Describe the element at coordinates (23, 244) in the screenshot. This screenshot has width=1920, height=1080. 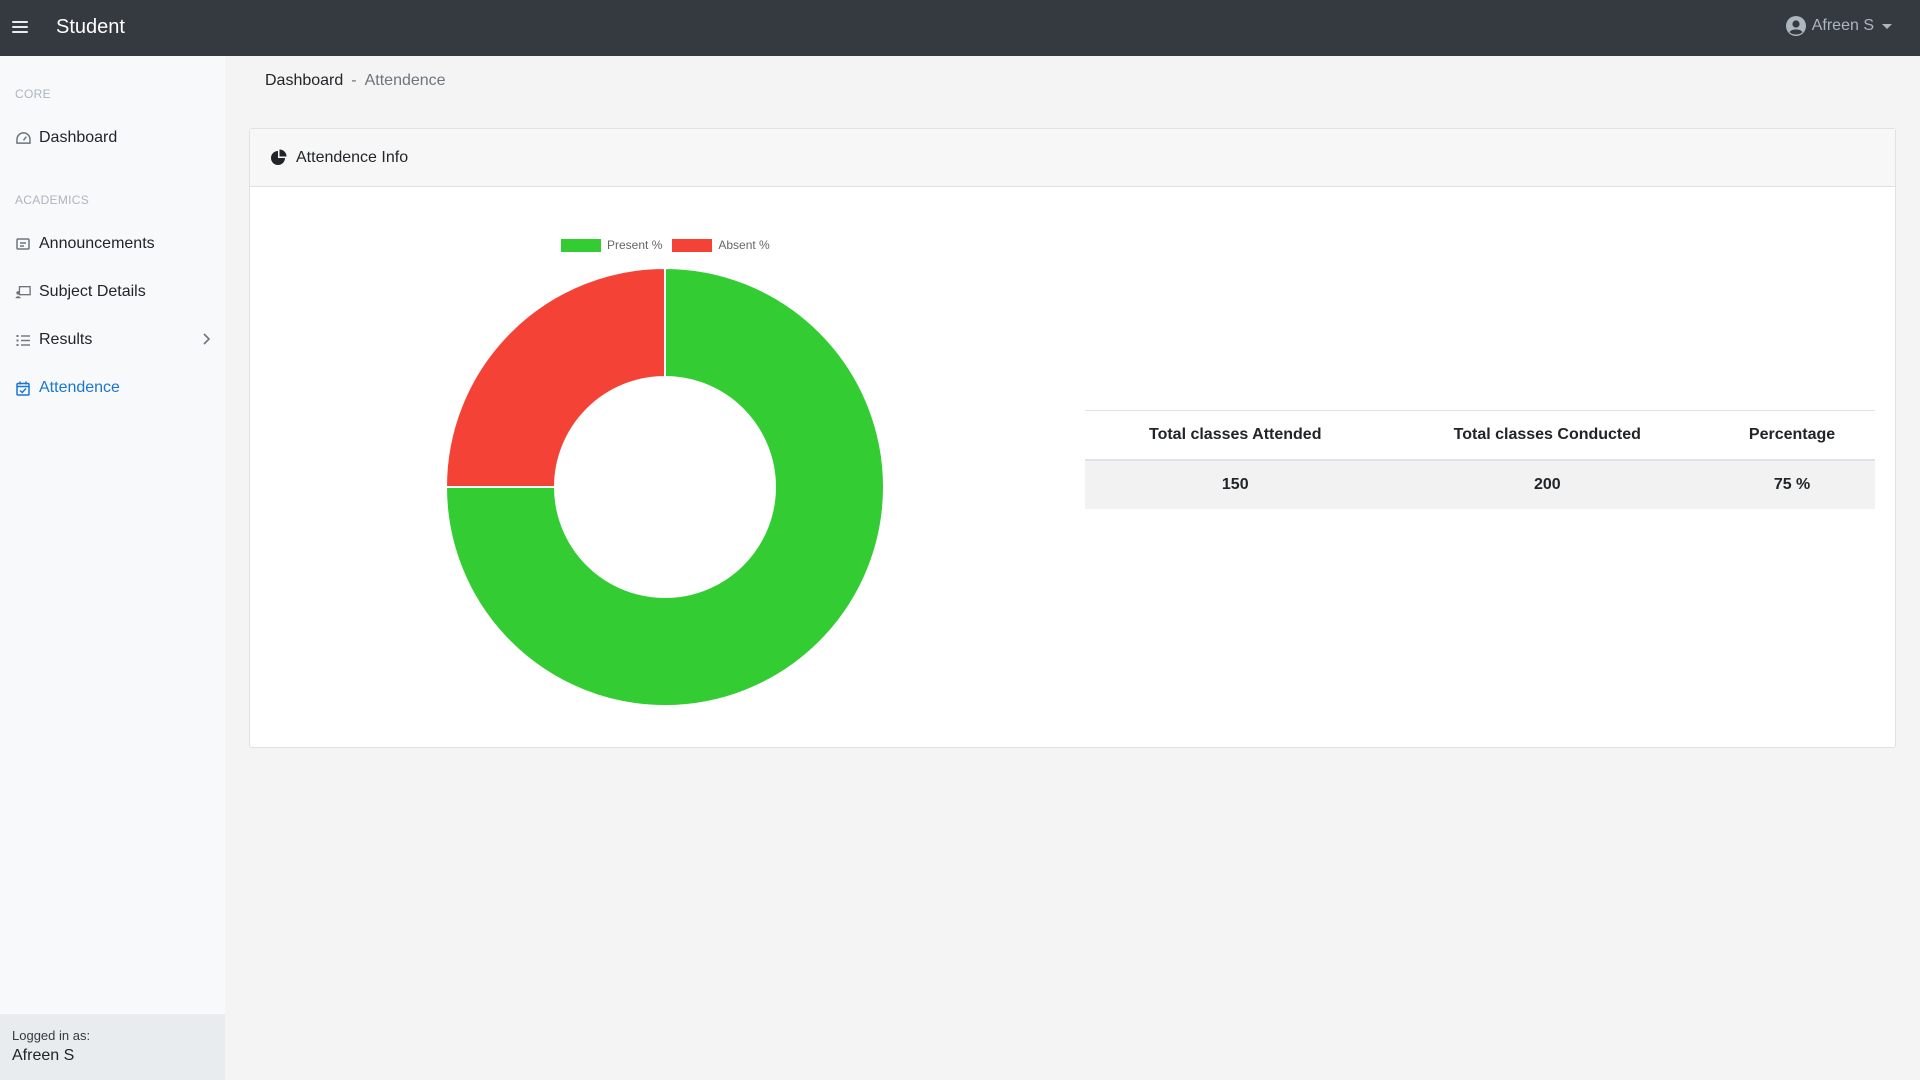
I see `announcement-icon` at that location.